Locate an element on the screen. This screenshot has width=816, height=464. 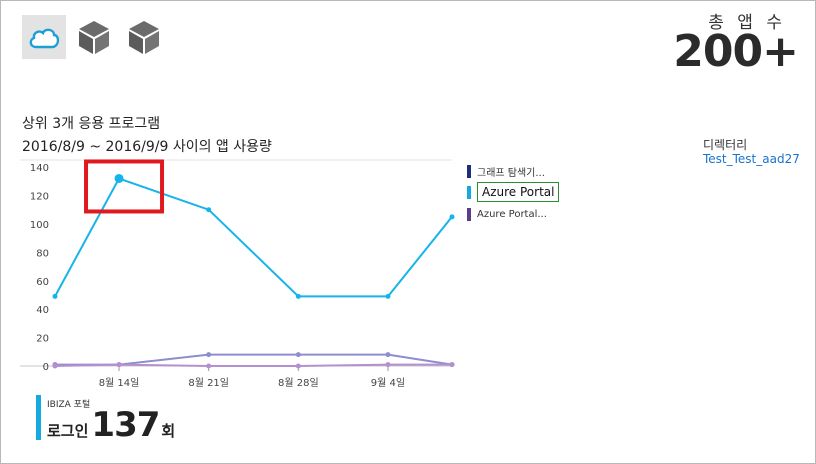
section-title: 상위 3개 응용 프로그램 is located at coordinates (91, 124).